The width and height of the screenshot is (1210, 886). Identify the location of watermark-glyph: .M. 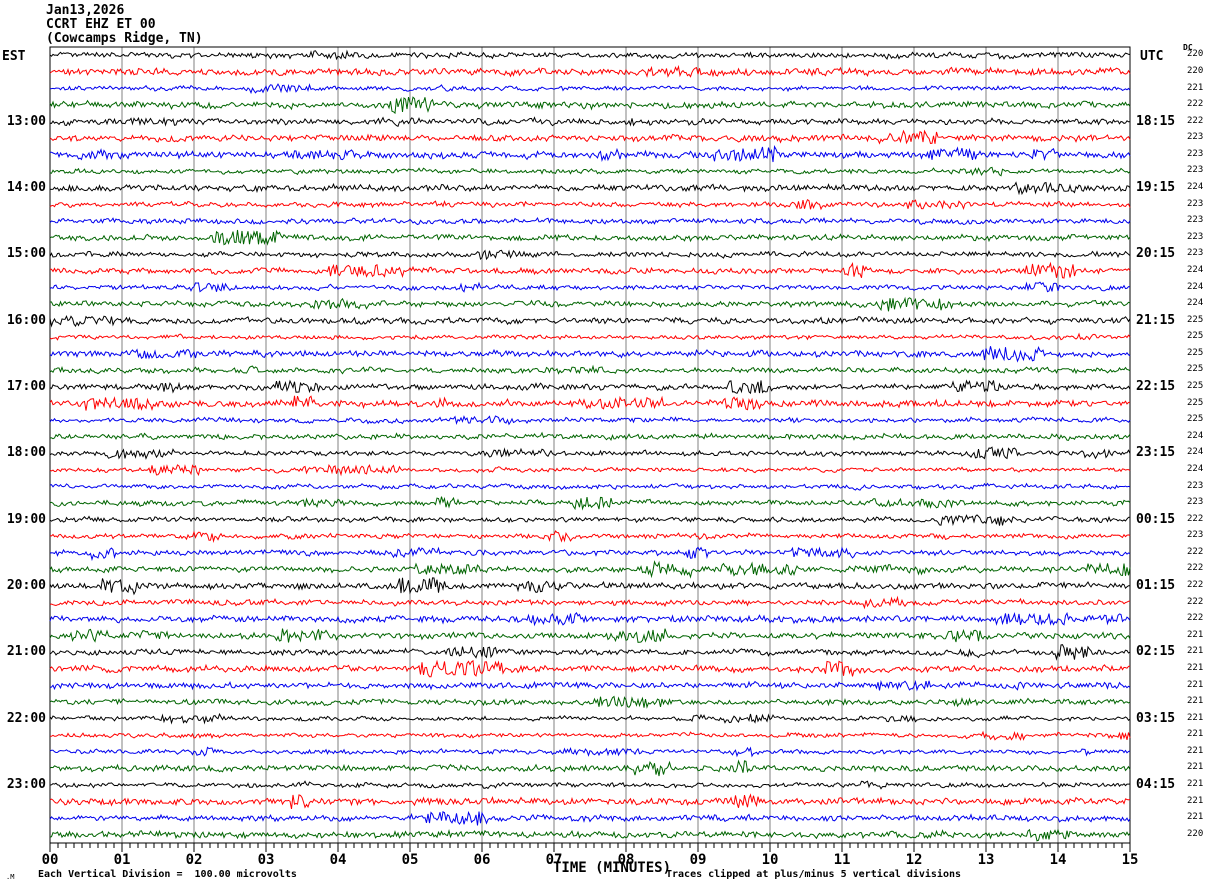
(10, 877).